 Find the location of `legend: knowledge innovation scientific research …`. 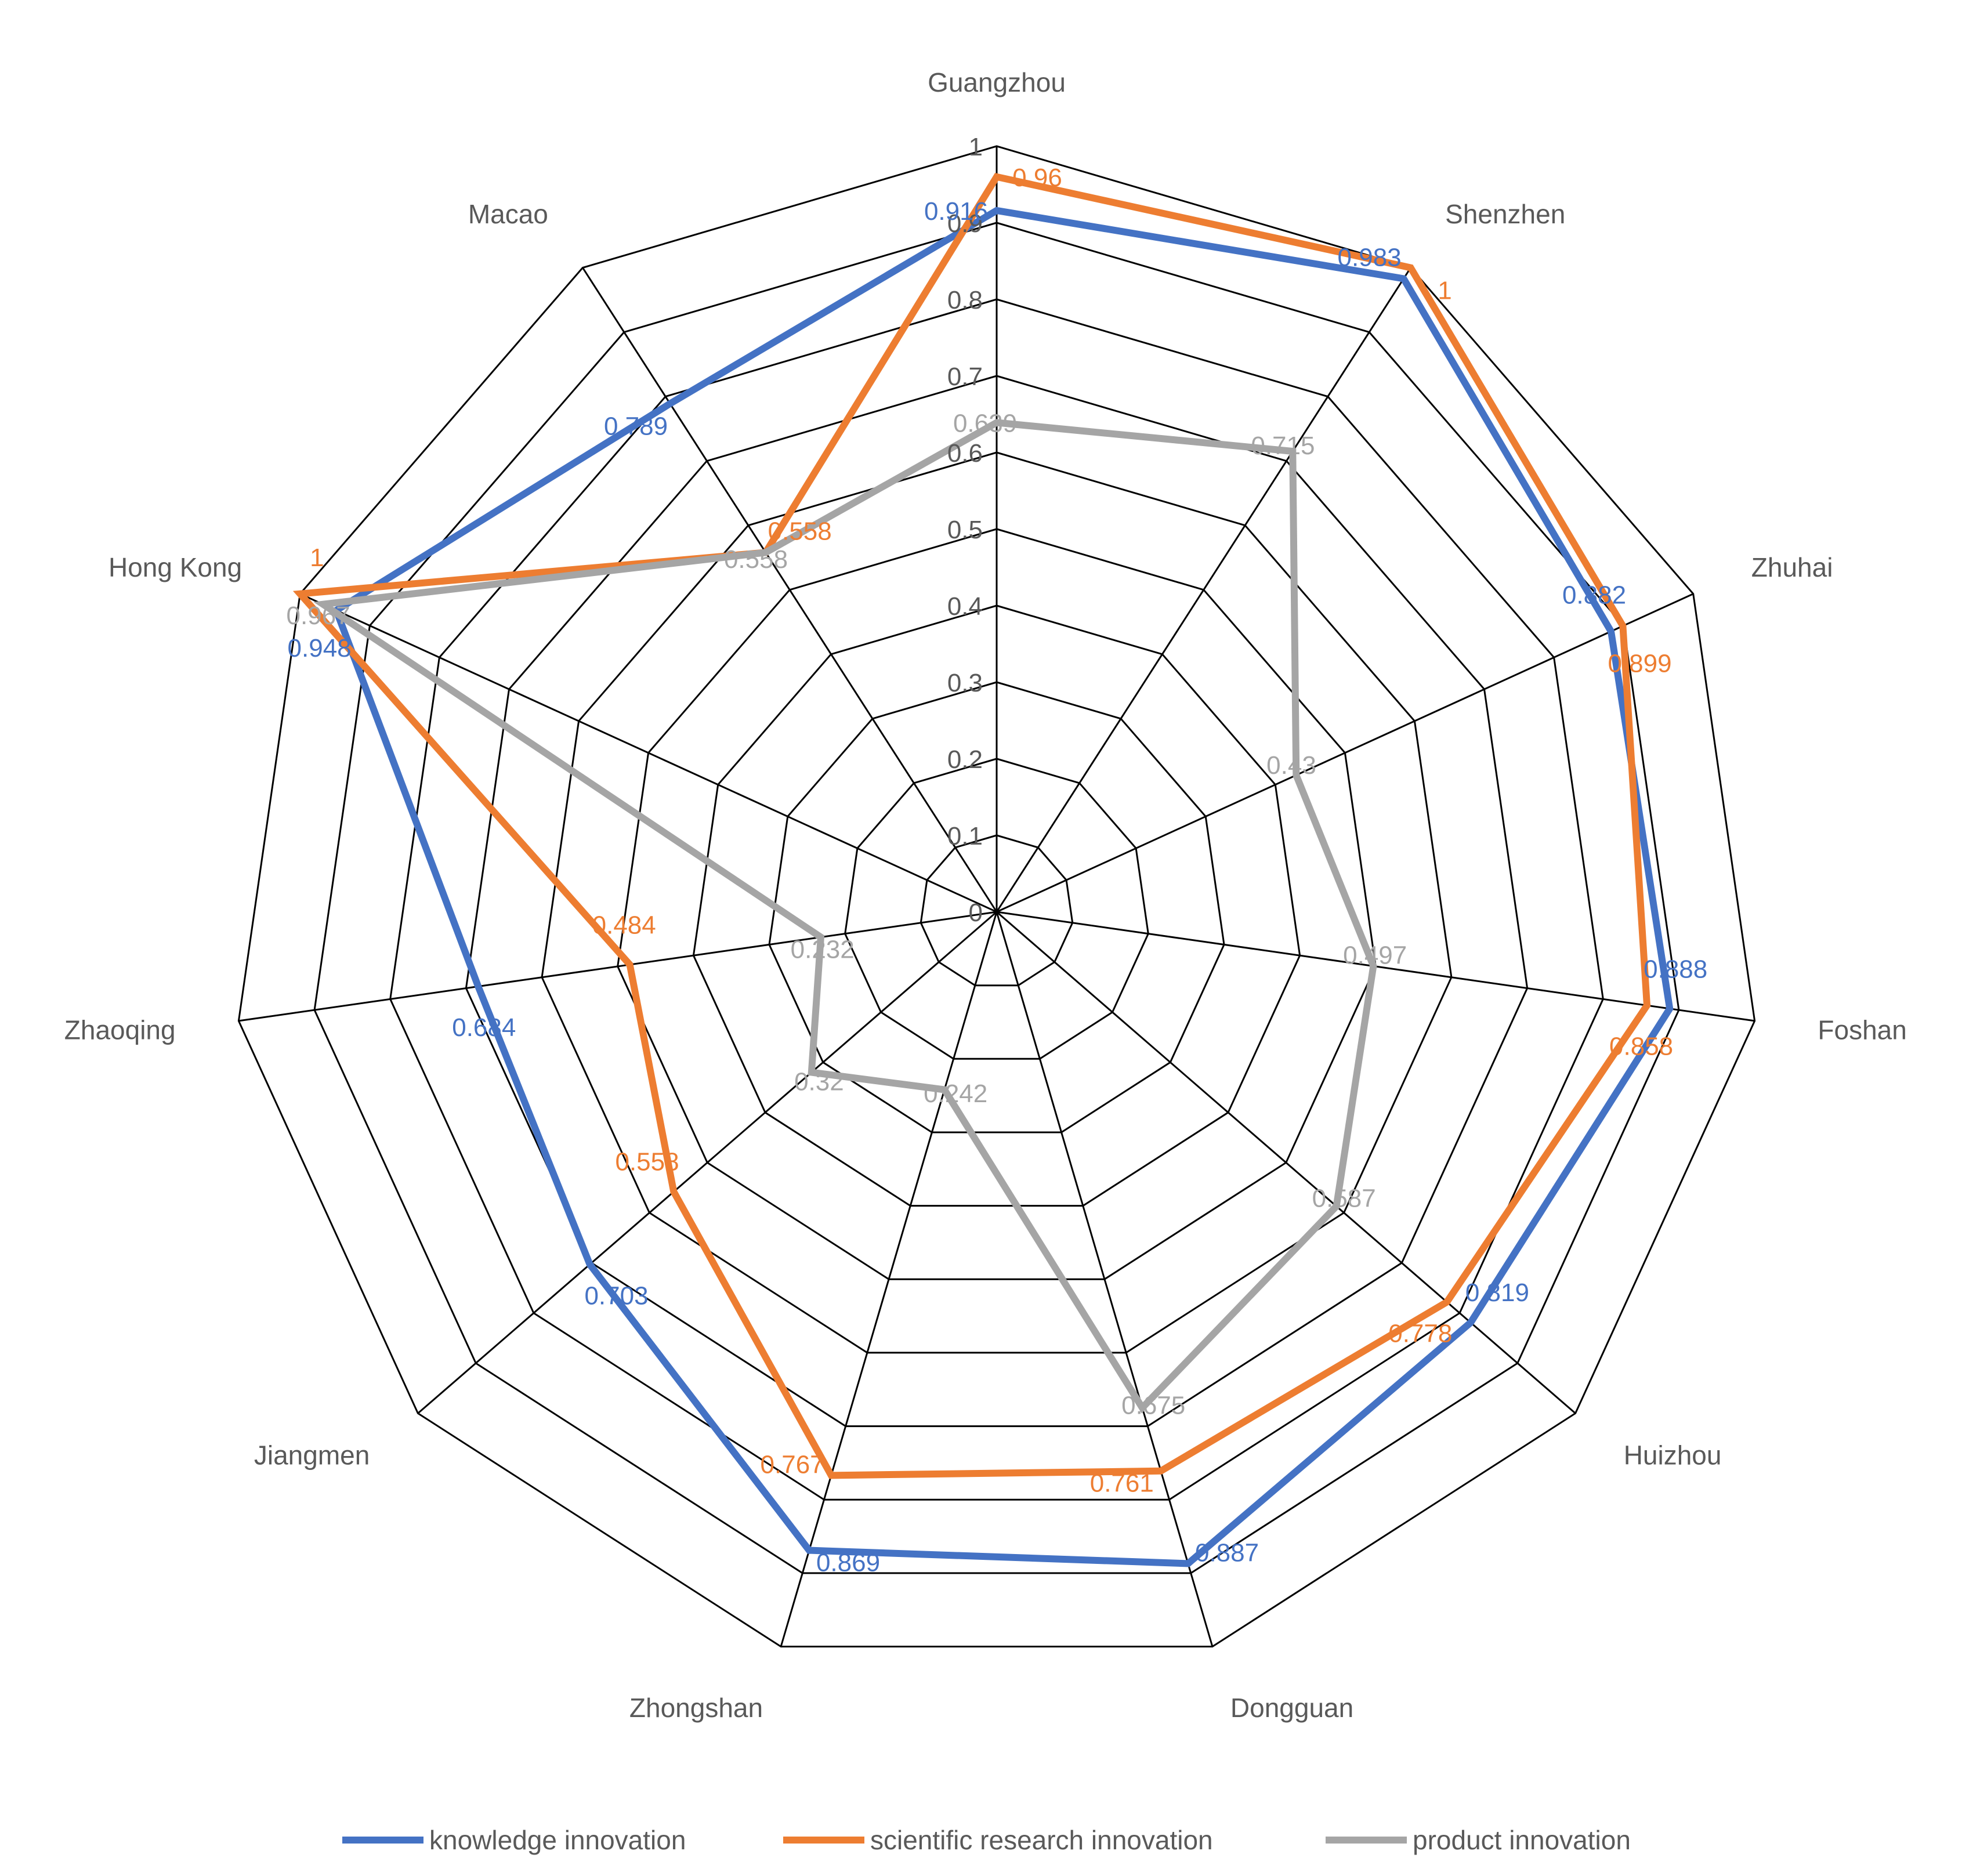

legend: knowledge innovation scientific research … is located at coordinates (986, 1840).